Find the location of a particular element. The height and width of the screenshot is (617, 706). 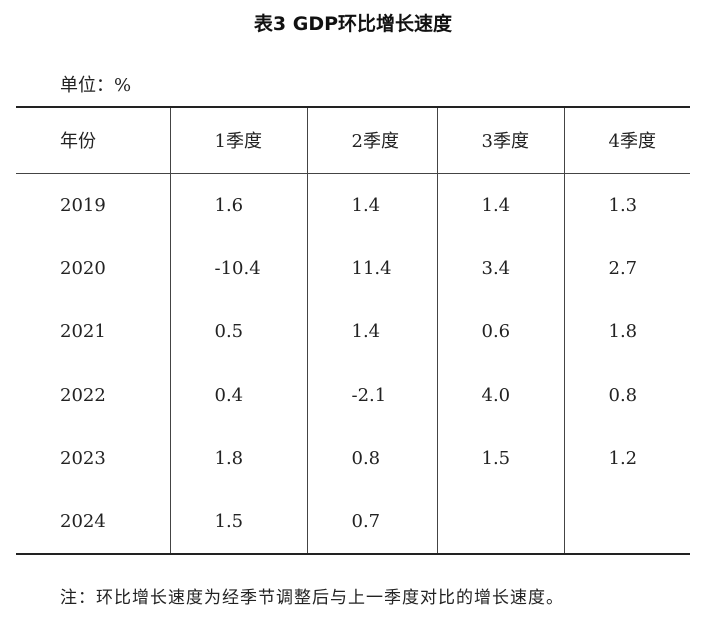

cell-year: 2023 is located at coordinates (83, 459).